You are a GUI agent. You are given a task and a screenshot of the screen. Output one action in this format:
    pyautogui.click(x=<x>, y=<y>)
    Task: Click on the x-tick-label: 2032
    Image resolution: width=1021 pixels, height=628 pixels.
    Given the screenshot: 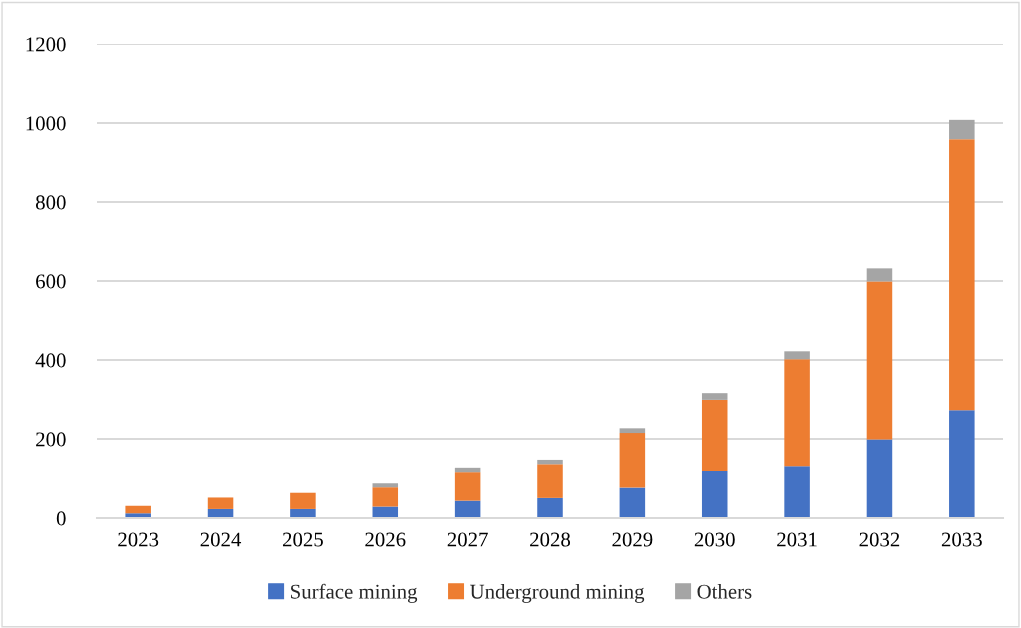 What is the action you would take?
    pyautogui.click(x=879, y=539)
    